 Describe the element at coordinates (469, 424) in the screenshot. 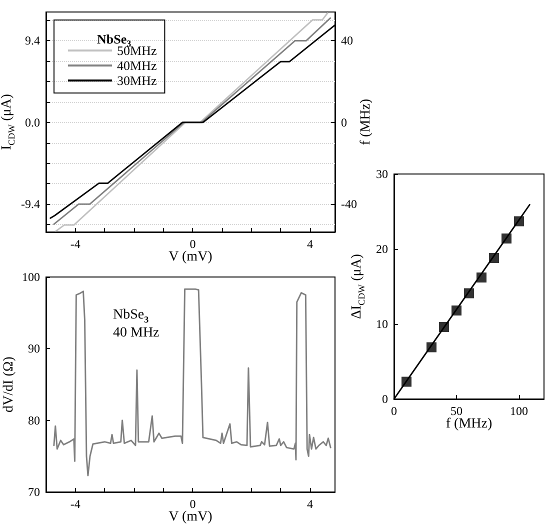

I see `x-axis-title: f (MHz)` at that location.